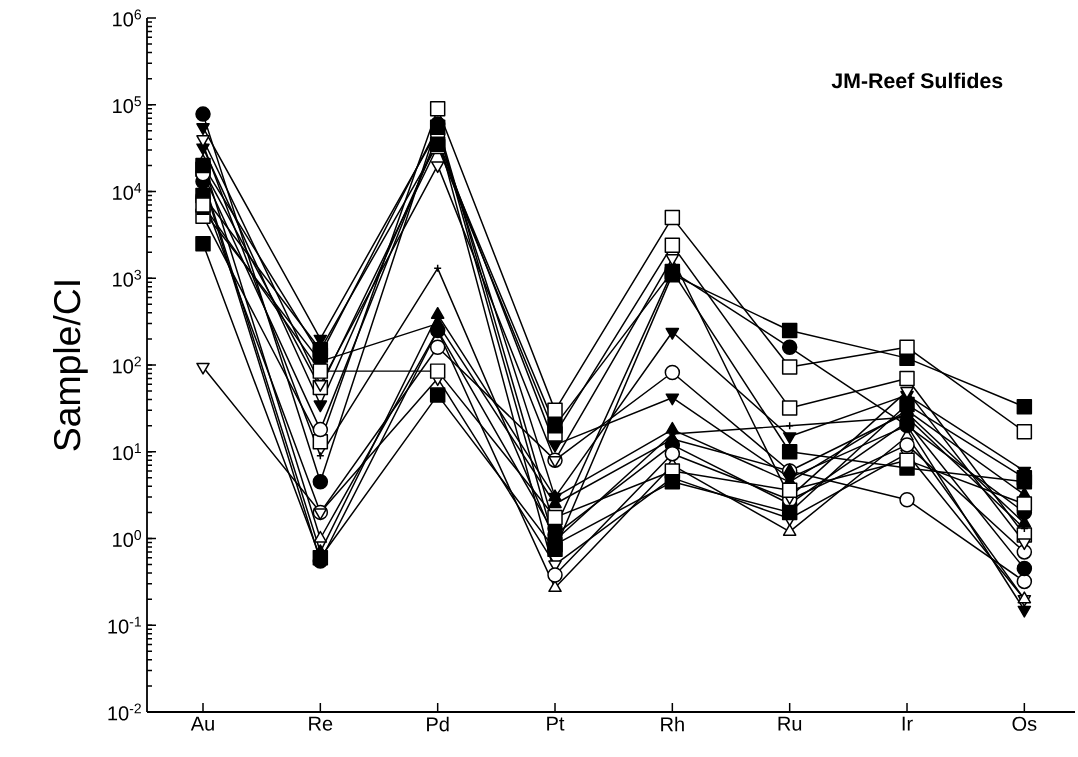 The image size is (1078, 757). Describe the element at coordinates (1024, 723) in the screenshot. I see `x-tick-label: Os` at that location.